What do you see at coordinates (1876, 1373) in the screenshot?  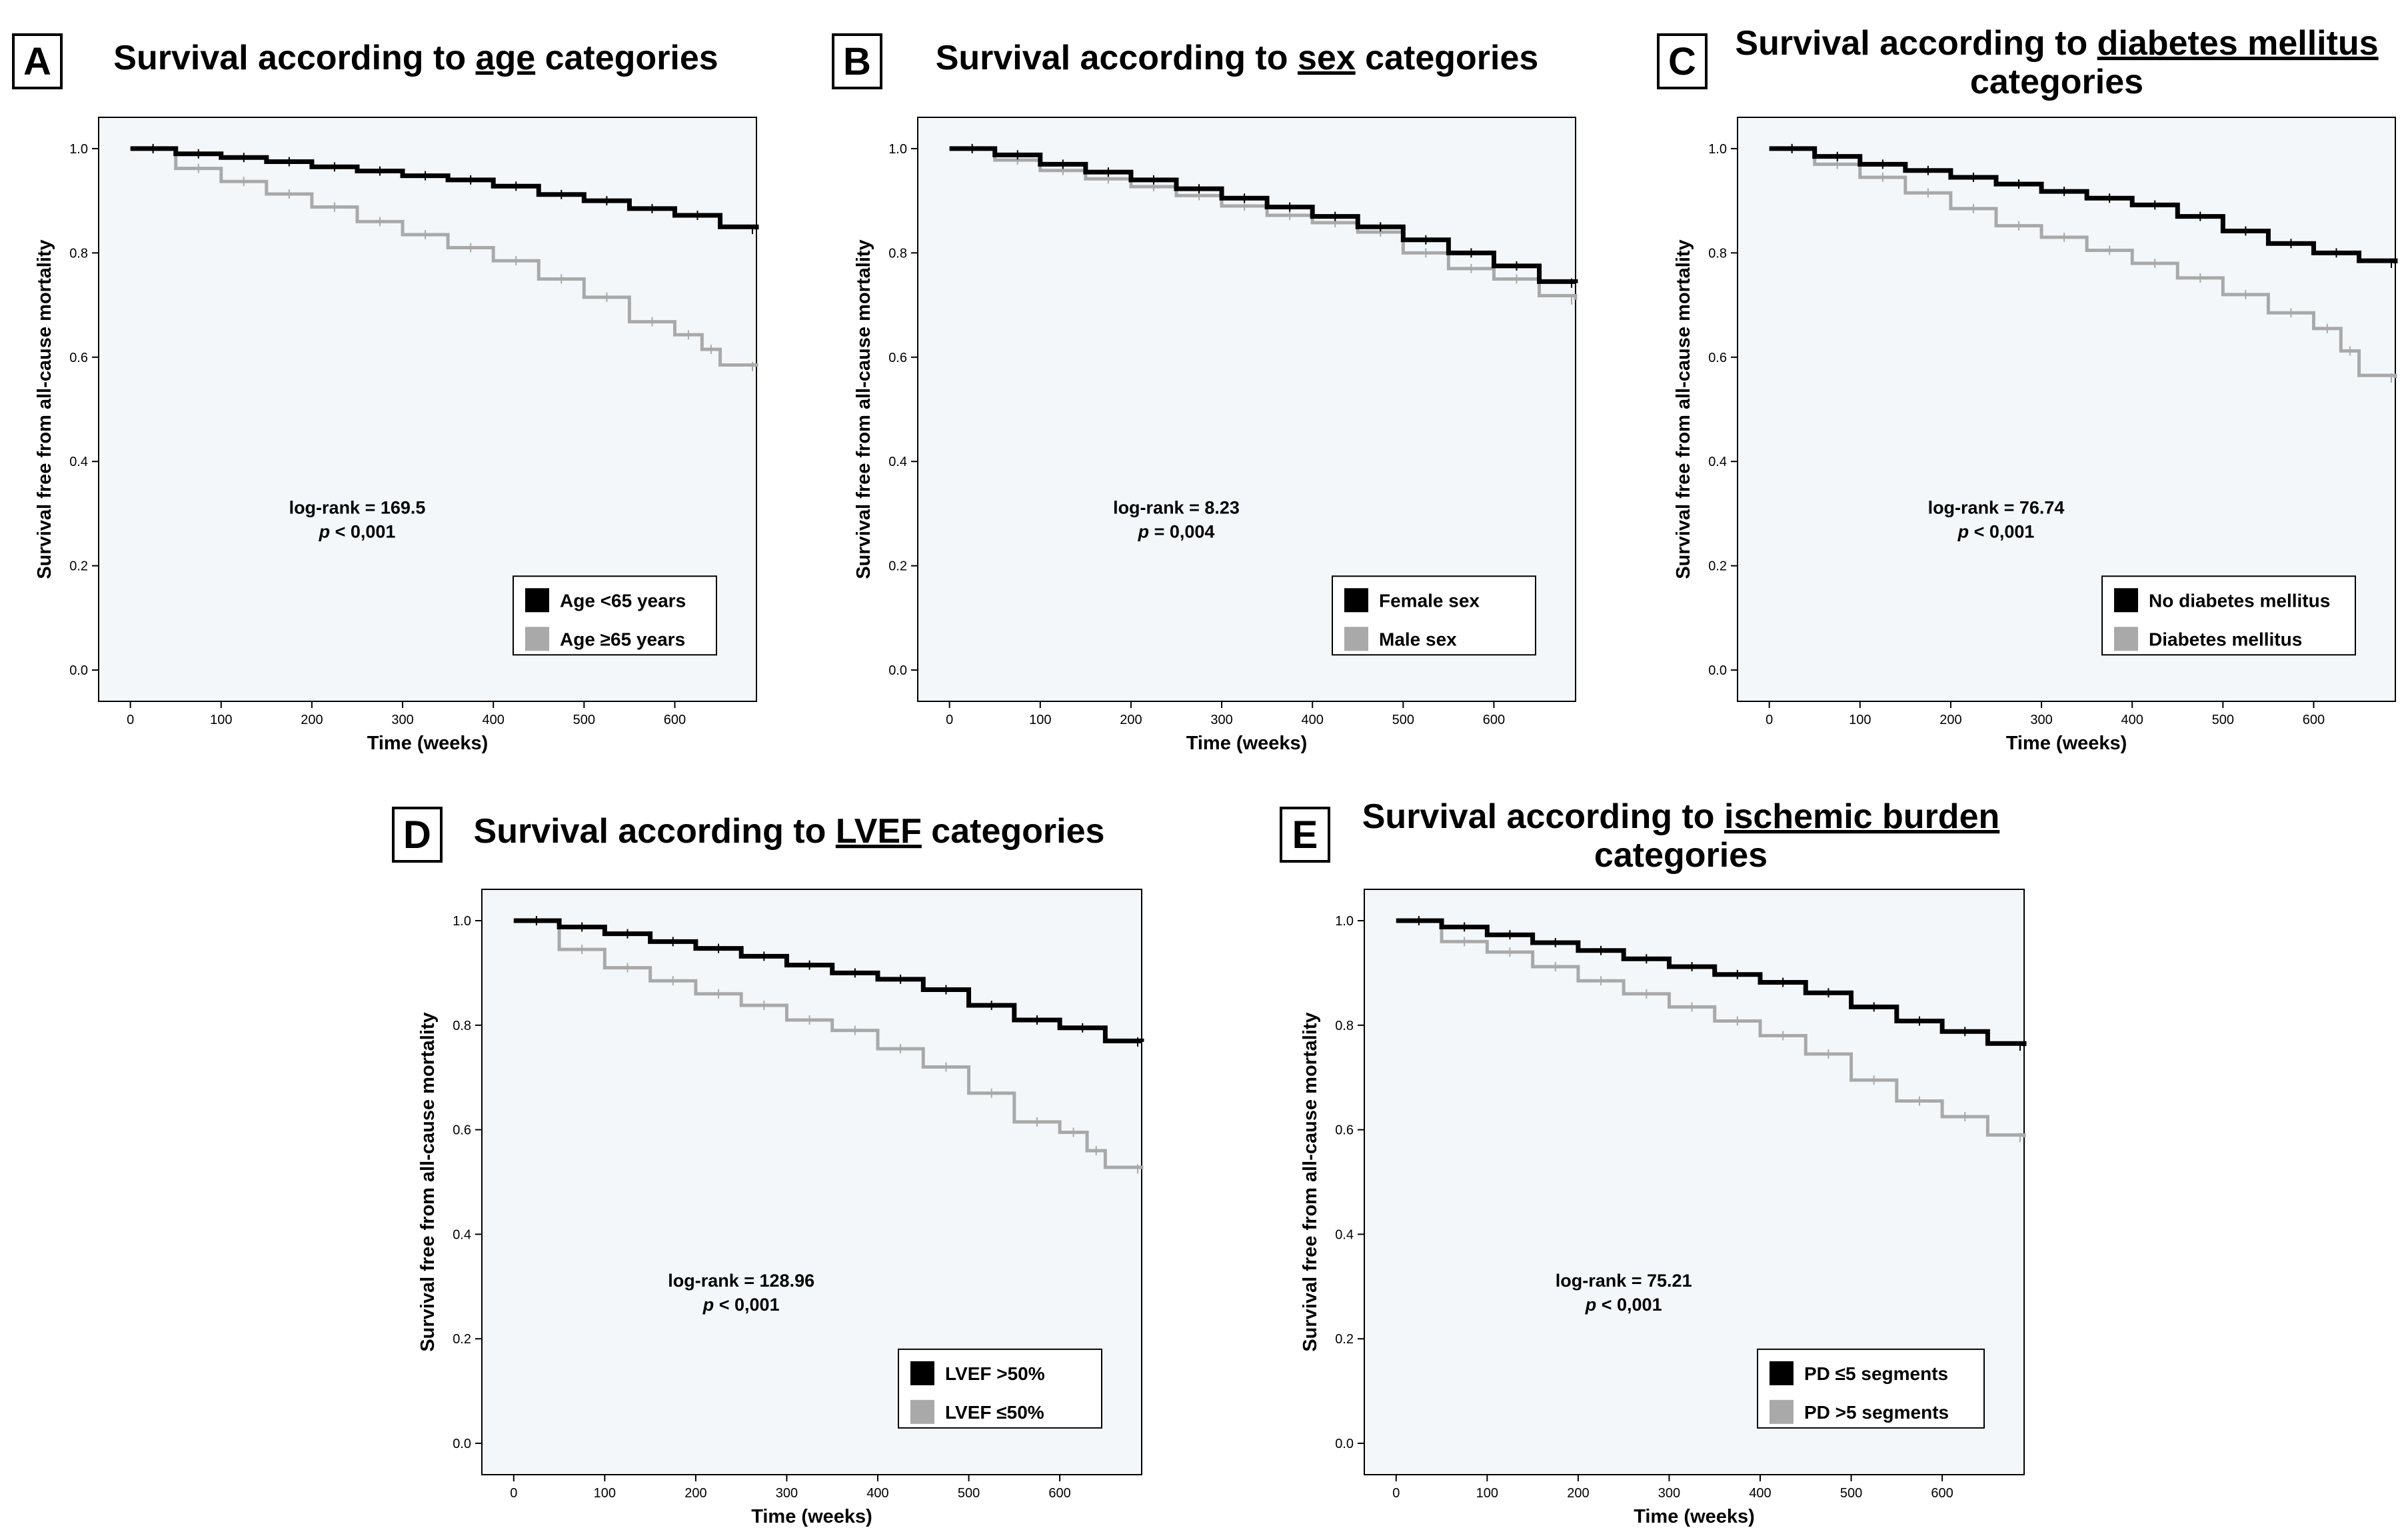 I see `legend-label-1: PD ≤5 segments` at bounding box center [1876, 1373].